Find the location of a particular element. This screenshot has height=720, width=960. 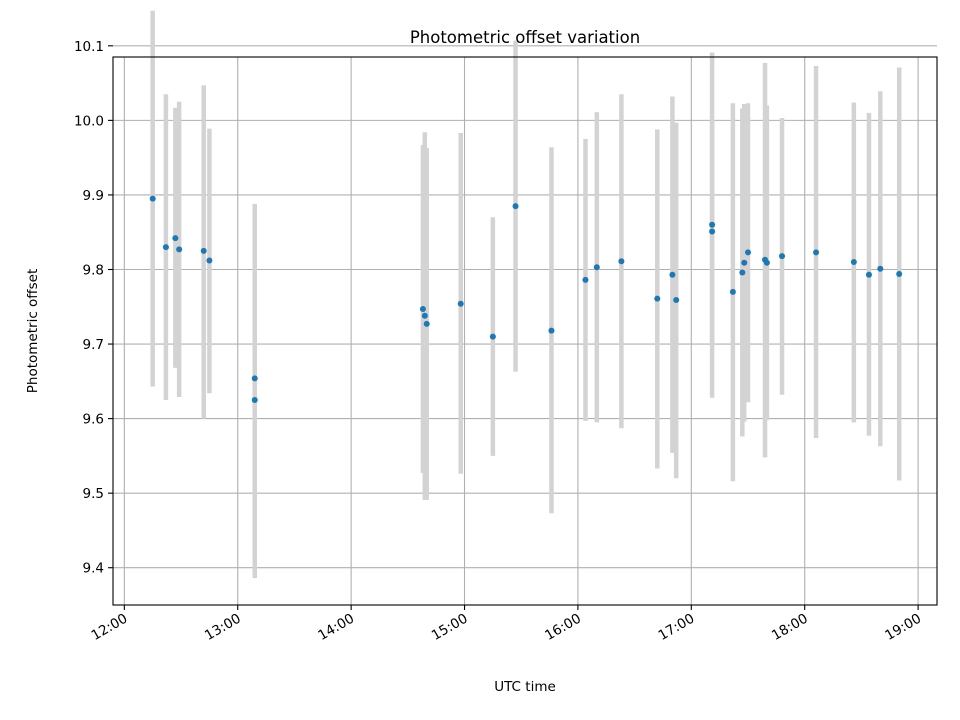

chart-title: Photometric offset variation is located at coordinates (525, 37).